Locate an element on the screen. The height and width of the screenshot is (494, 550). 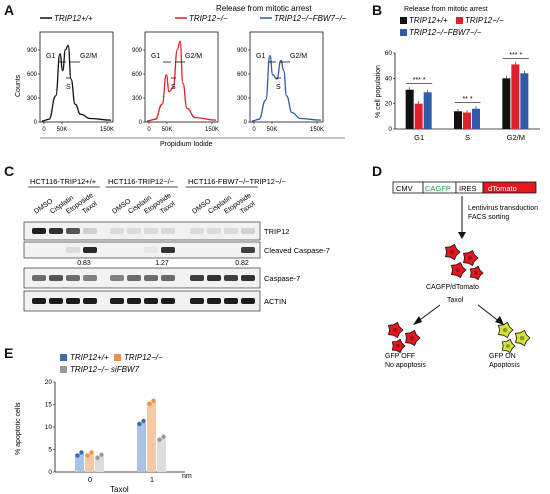
legend-swatch-e-si is located at coordinates (63, 369).